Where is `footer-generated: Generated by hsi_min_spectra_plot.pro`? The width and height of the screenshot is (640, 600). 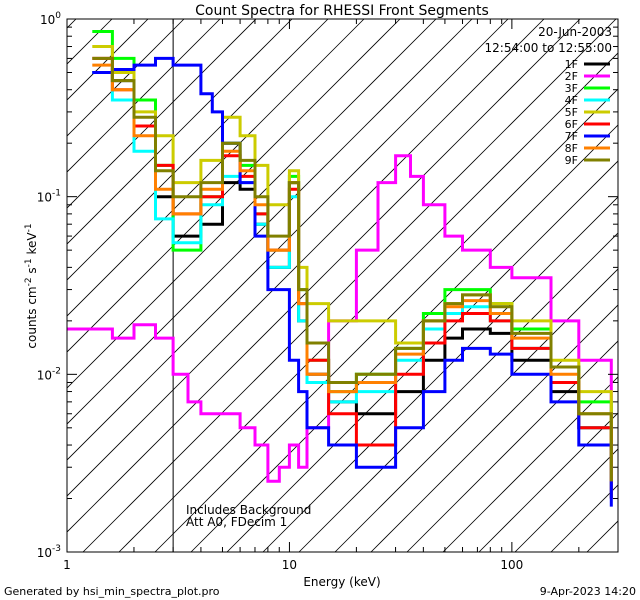
footer-generated: Generated by hsi_min_spectra_plot.pro is located at coordinates (112, 591).